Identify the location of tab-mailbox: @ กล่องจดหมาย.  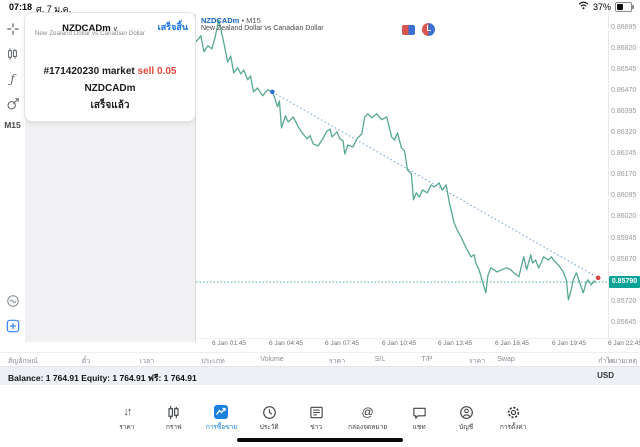
(368, 418).